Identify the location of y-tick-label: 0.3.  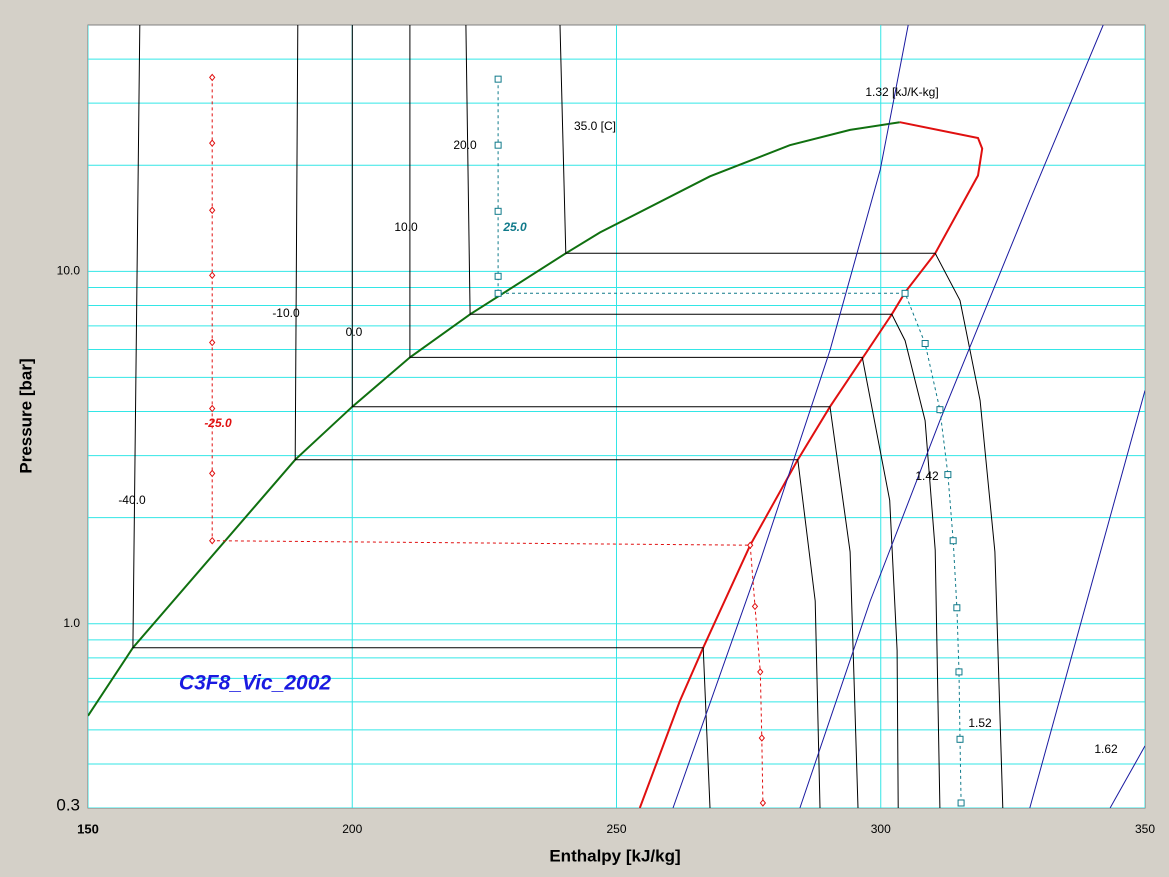
(68, 804).